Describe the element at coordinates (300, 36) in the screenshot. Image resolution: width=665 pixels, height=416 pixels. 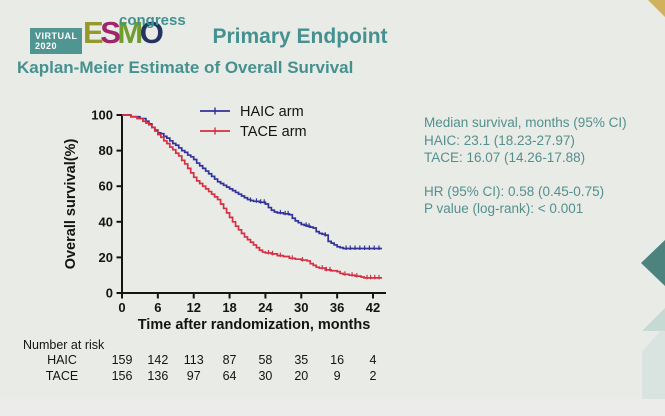
I see `page-title: Primary Endpoint` at that location.